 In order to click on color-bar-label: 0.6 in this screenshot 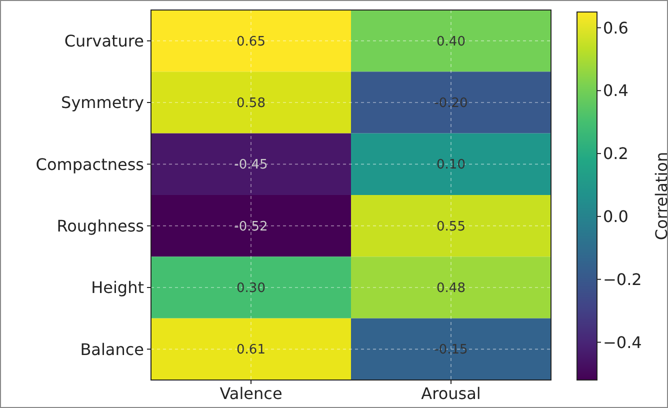, I will do `click(615, 28)`.